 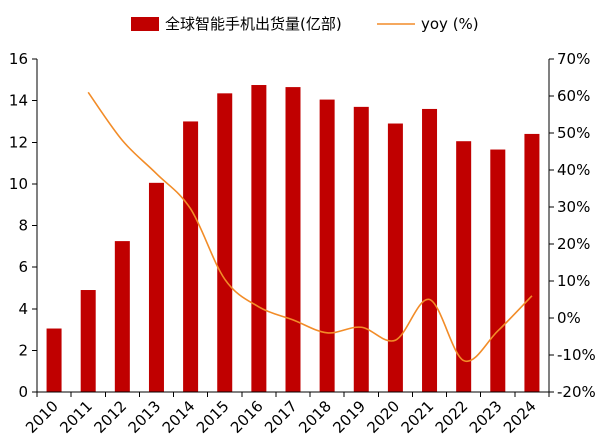 What do you see at coordinates (76, 417) in the screenshot?
I see `x-tick-label: 2011` at bounding box center [76, 417].